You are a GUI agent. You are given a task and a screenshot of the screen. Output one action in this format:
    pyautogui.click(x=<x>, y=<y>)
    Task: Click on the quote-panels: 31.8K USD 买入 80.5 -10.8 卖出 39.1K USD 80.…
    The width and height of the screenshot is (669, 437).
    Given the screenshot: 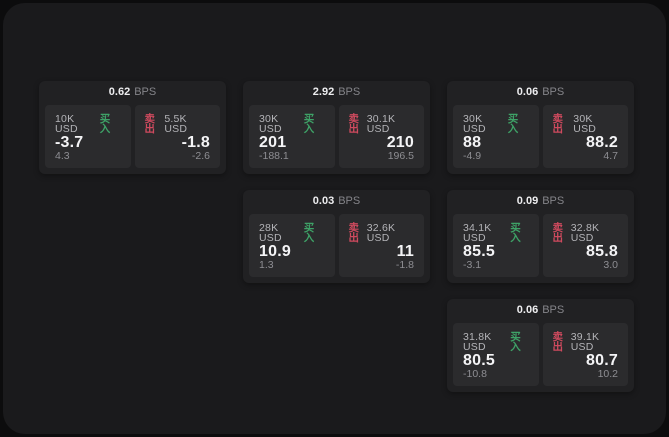 What is the action you would take?
    pyautogui.click(x=540, y=357)
    